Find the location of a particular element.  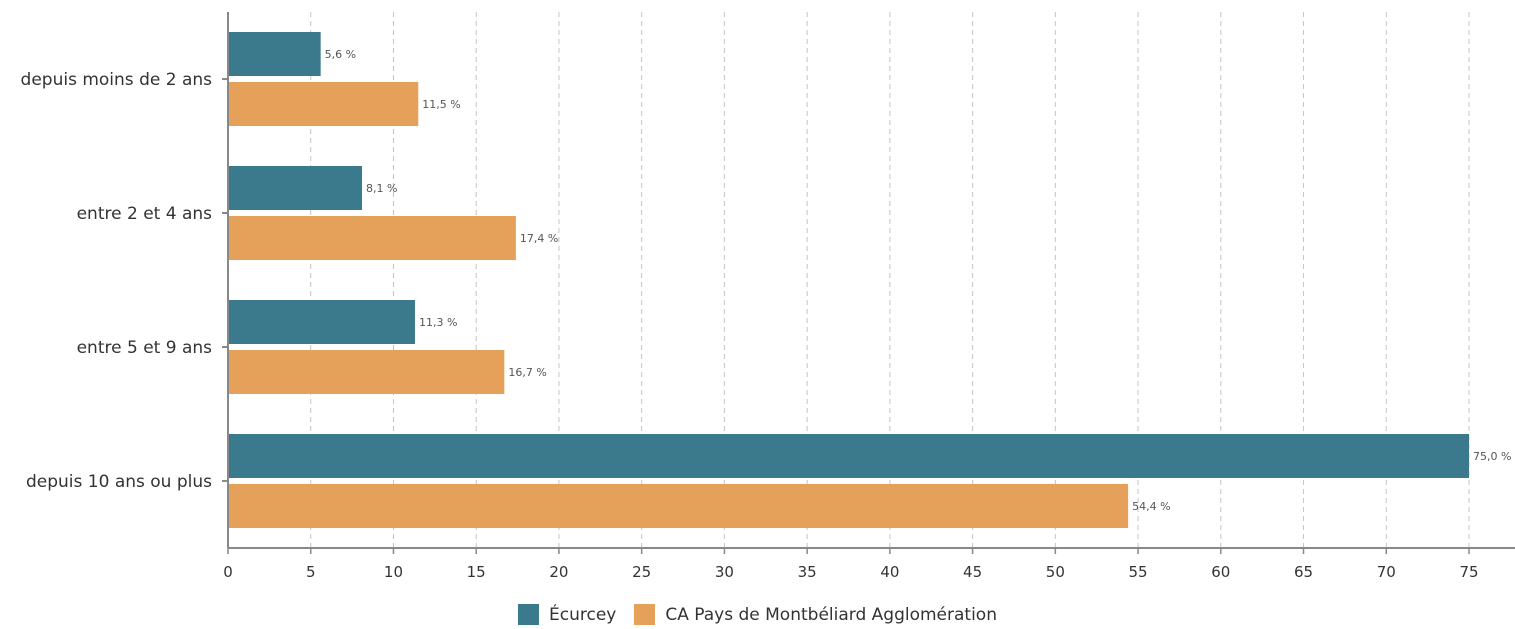

category-label: entre 5 et 9 ans is located at coordinates (145, 348).